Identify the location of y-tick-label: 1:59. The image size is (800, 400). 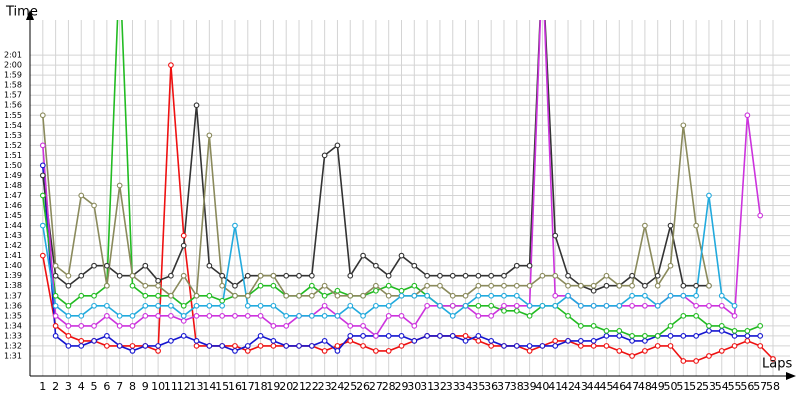
(13, 75).